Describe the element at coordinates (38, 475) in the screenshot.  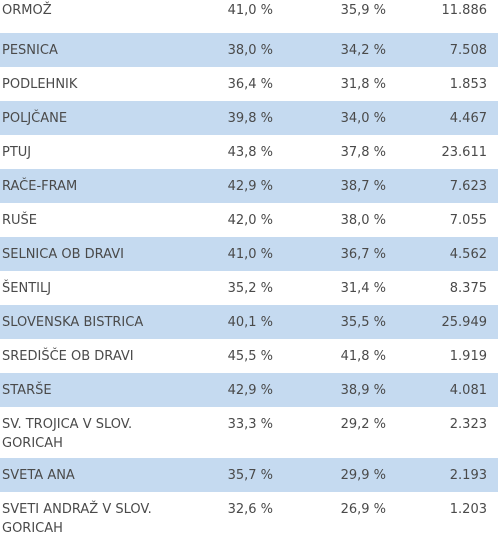
I see `municipality-name: SVETA ANA` at that location.